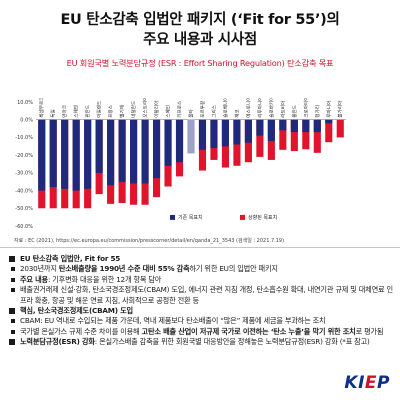  I want to click on divider, so click(200, 247).